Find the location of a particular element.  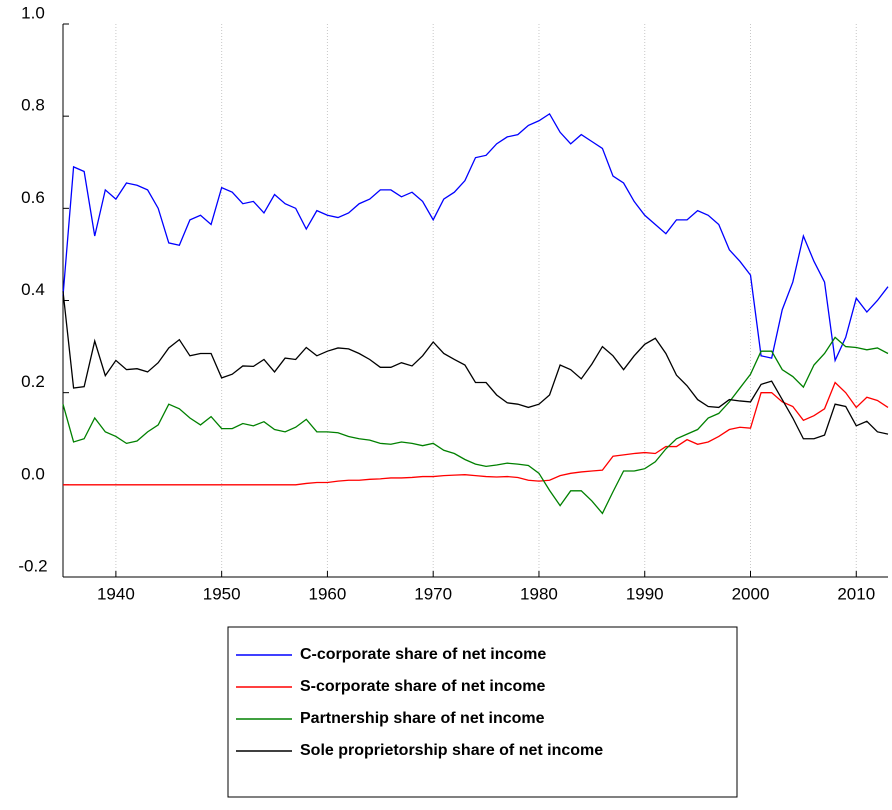

y-tick-label: 1.0 is located at coordinates (33, 12).